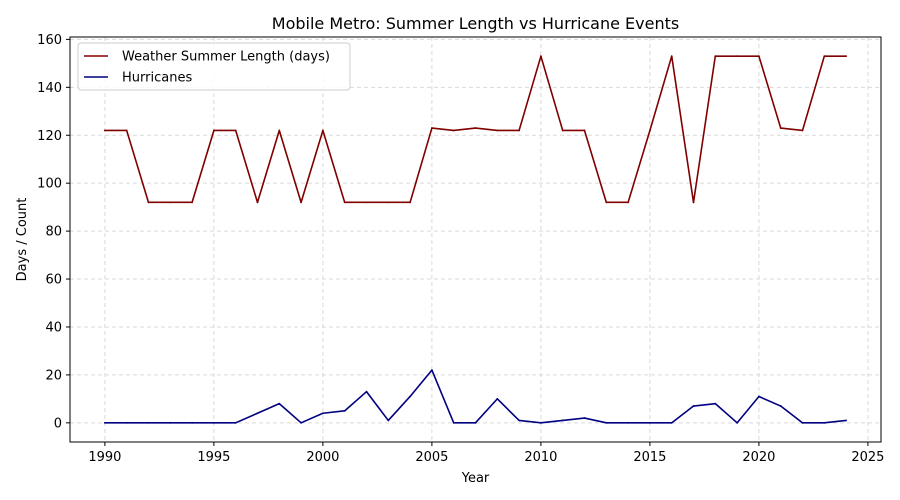 The height and width of the screenshot is (500, 900). I want to click on x-tick-label: 2000, so click(322, 457).